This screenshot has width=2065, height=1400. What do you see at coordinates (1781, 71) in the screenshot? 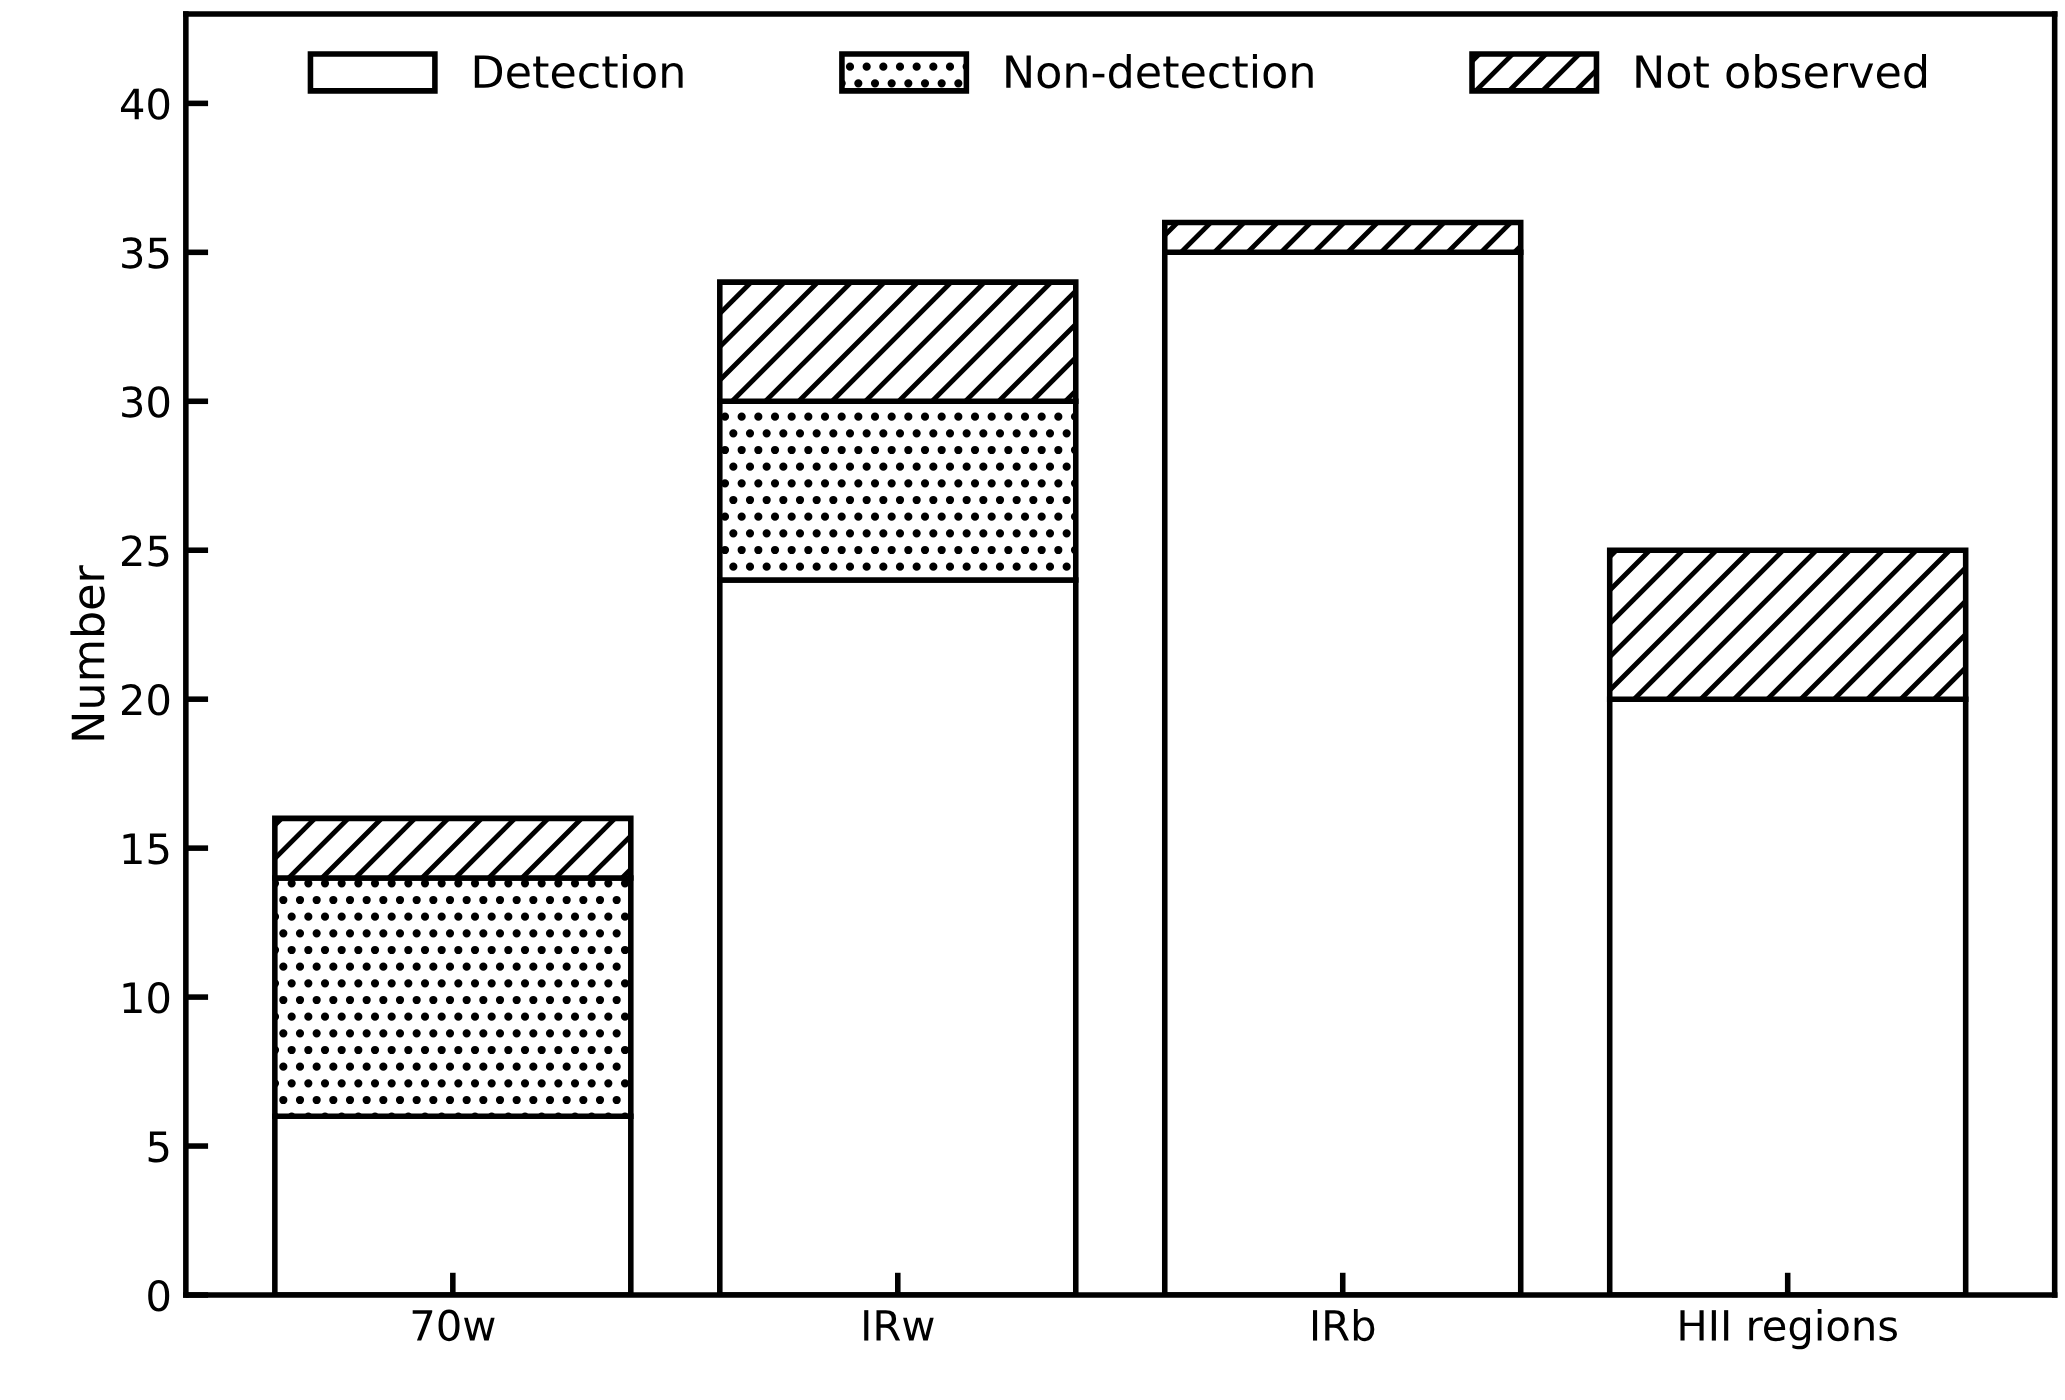
I see `legend-label: Not observed` at bounding box center [1781, 71].